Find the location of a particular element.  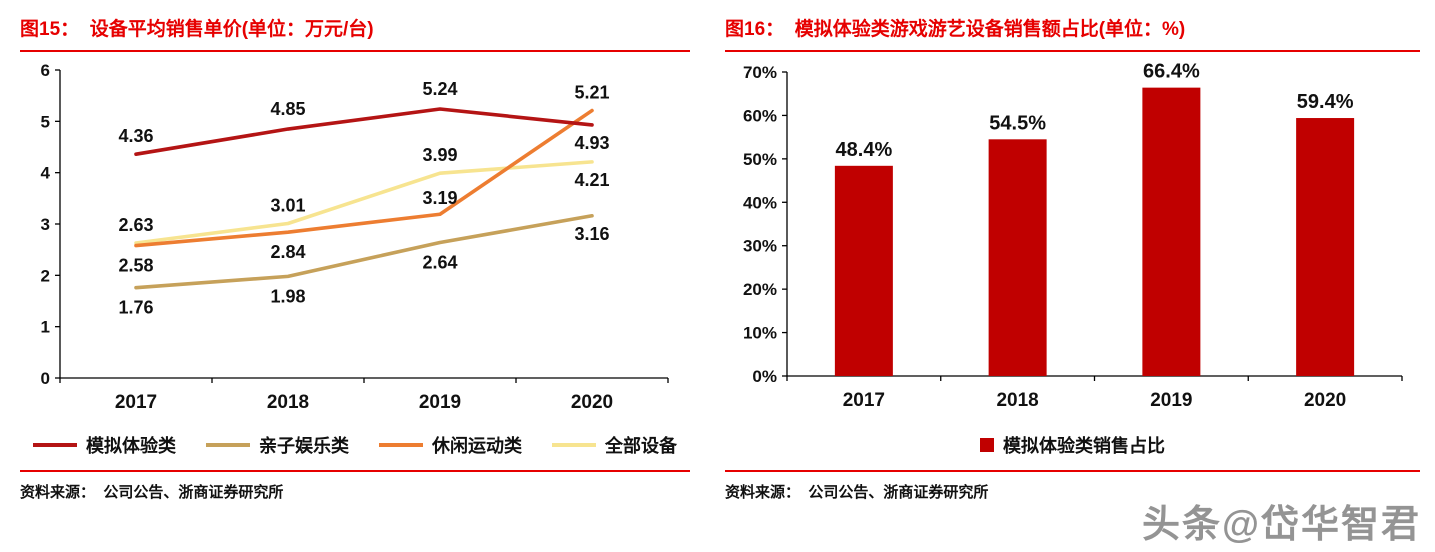

legend-item-亲子娱乐类: 亲子娱乐类 is located at coordinates (277, 445).